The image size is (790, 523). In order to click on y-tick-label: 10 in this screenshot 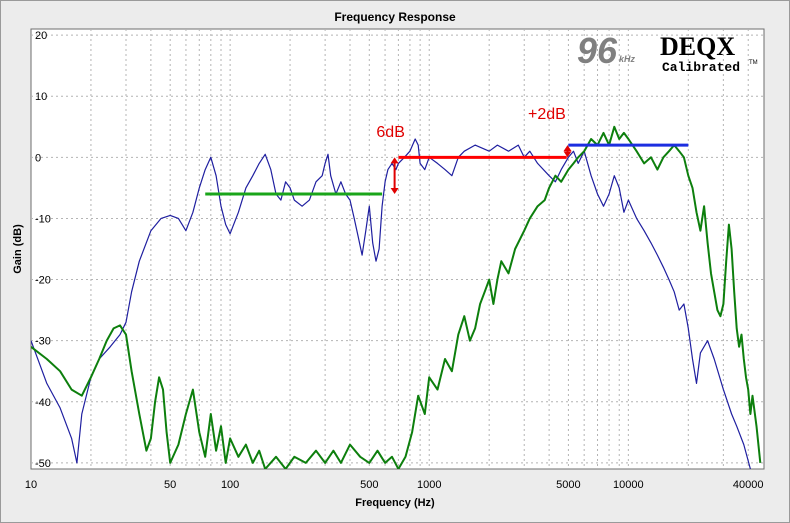, I will do `click(41, 97)`.